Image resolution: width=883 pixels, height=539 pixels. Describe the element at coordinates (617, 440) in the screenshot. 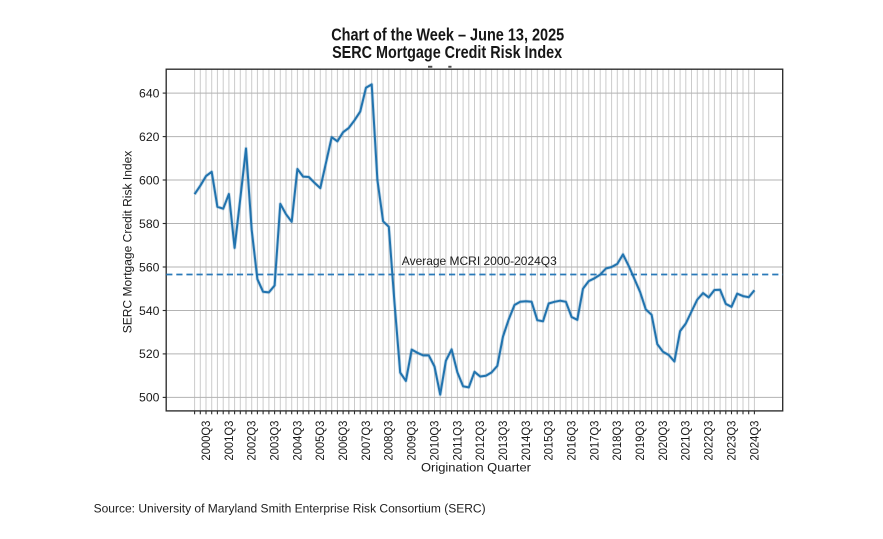

I see `svg-text: 2018Q3` at that location.